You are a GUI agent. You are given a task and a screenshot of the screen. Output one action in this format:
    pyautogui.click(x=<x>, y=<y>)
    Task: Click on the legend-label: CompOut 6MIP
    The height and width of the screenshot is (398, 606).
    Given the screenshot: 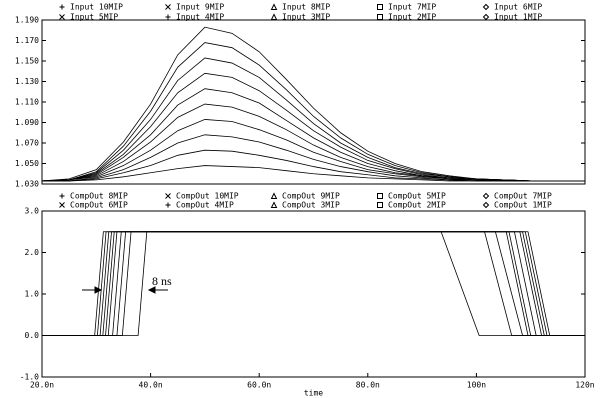 What is the action you would take?
    pyautogui.click(x=99, y=205)
    